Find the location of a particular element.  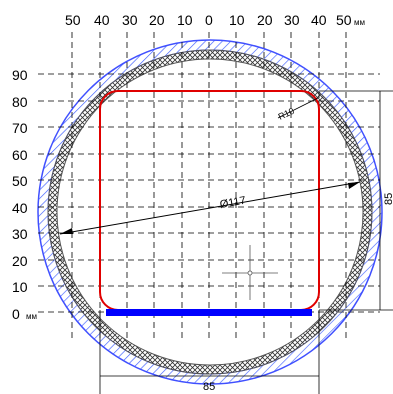

left-tick-label: 0 is located at coordinates (16, 314).